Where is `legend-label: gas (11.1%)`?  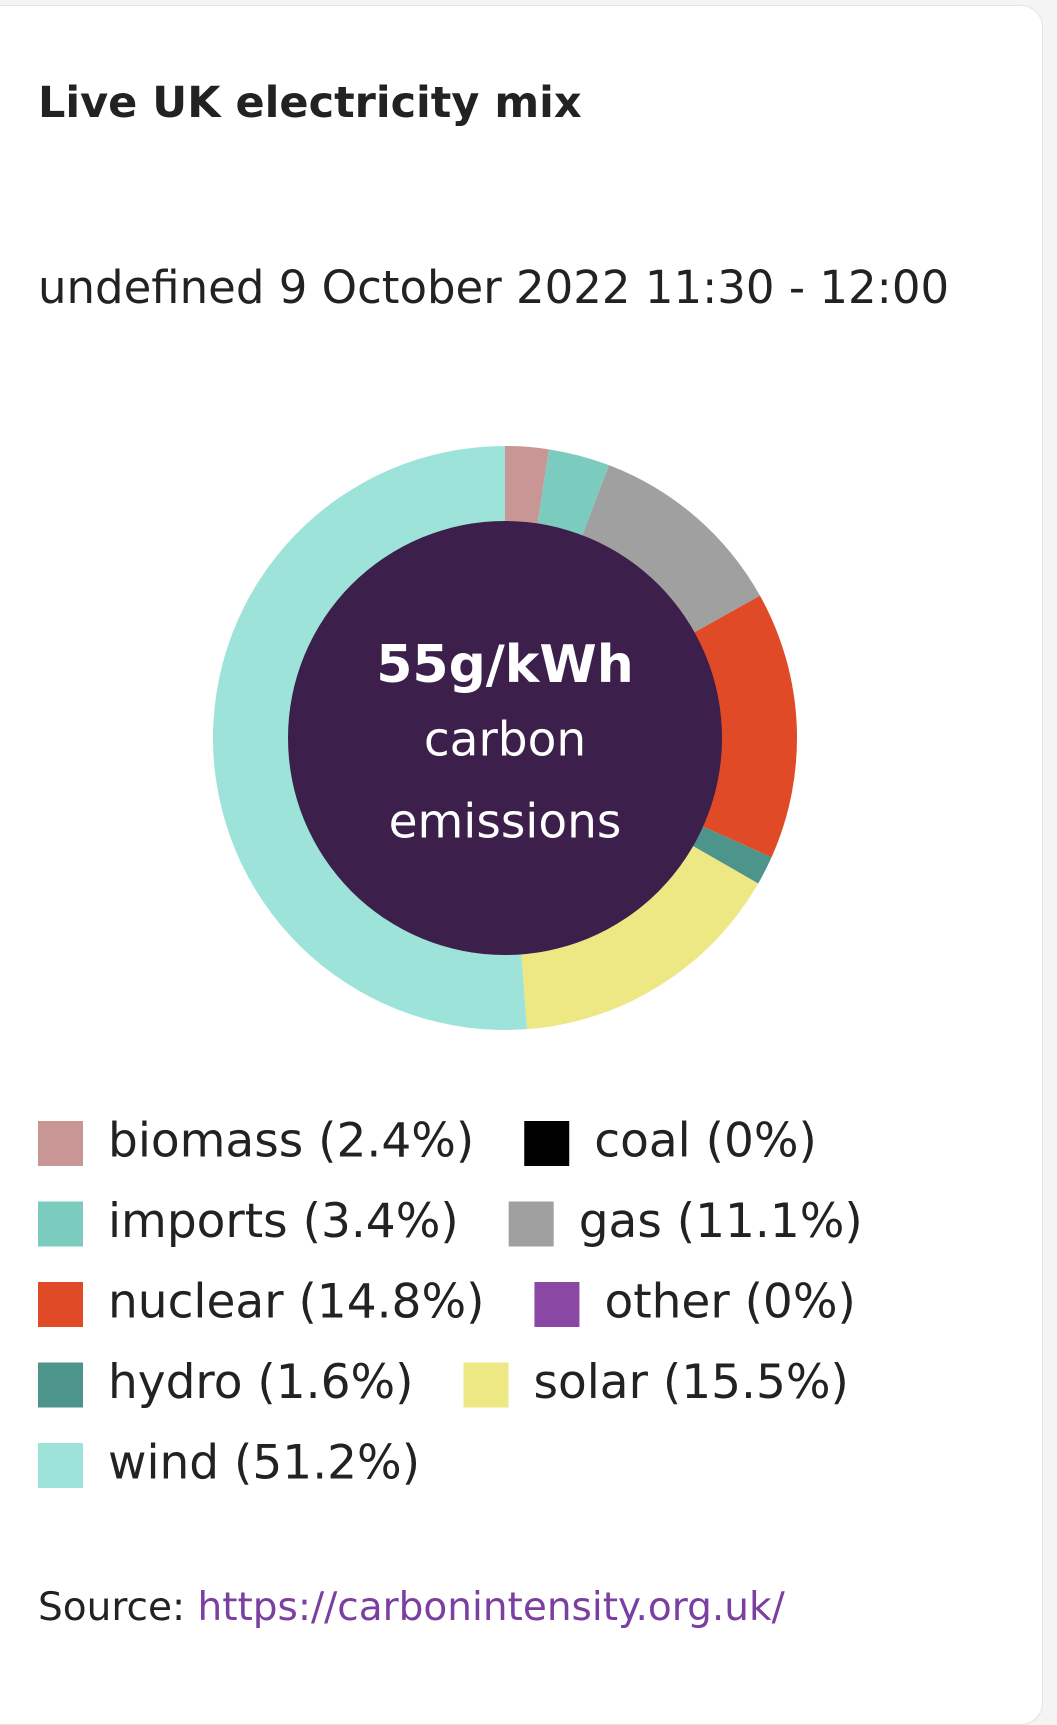 legend-label: gas (11.1%) is located at coordinates (721, 1221).